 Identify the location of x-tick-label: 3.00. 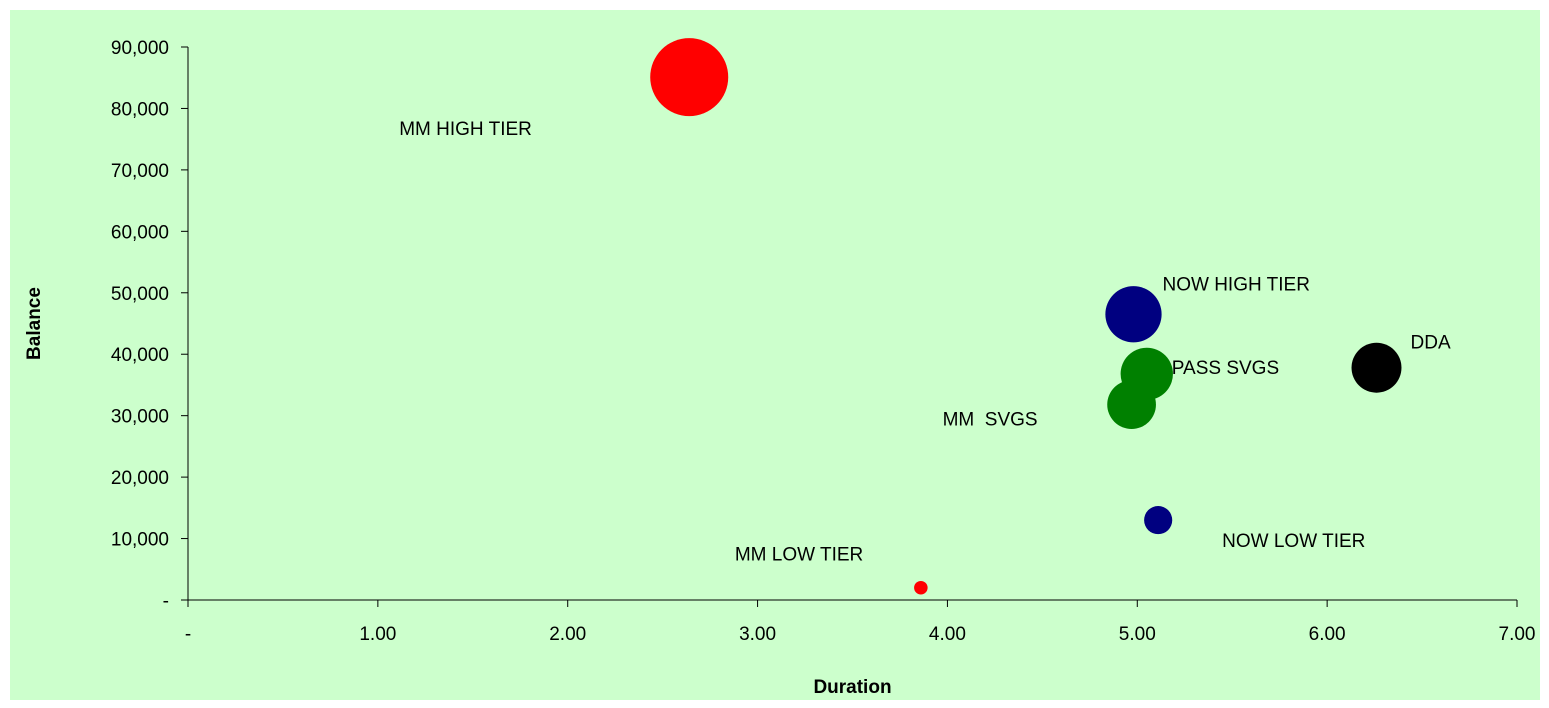
(757, 634).